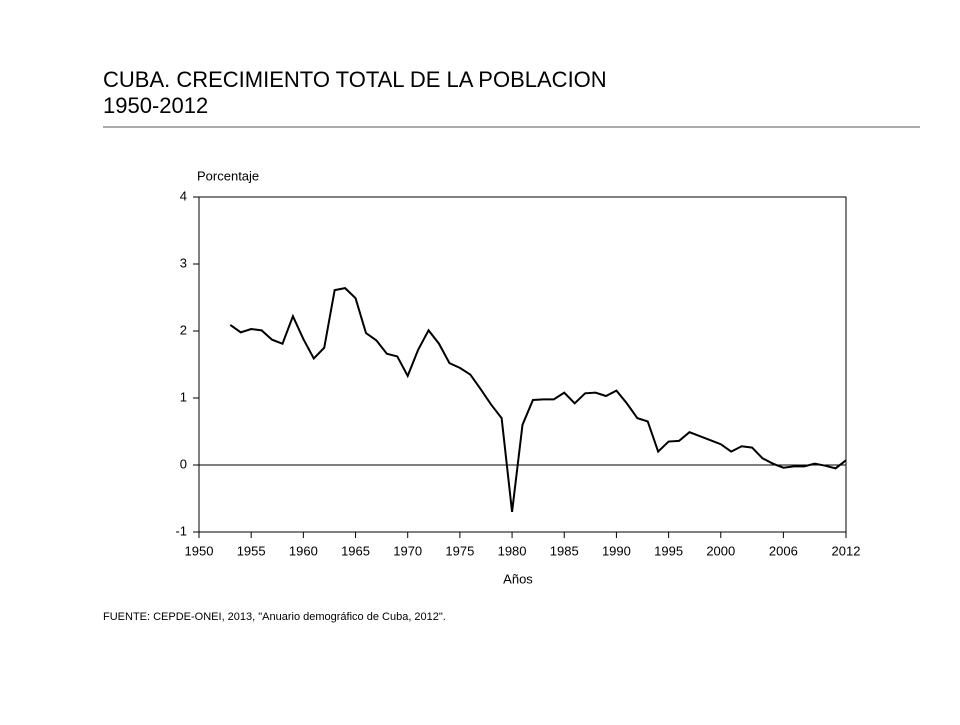 This screenshot has width=960, height=725. Describe the element at coordinates (355, 79) in the screenshot. I see `chart-title: CUBA. CRECIMIENTO TOTAL DE LA POBLACION` at that location.